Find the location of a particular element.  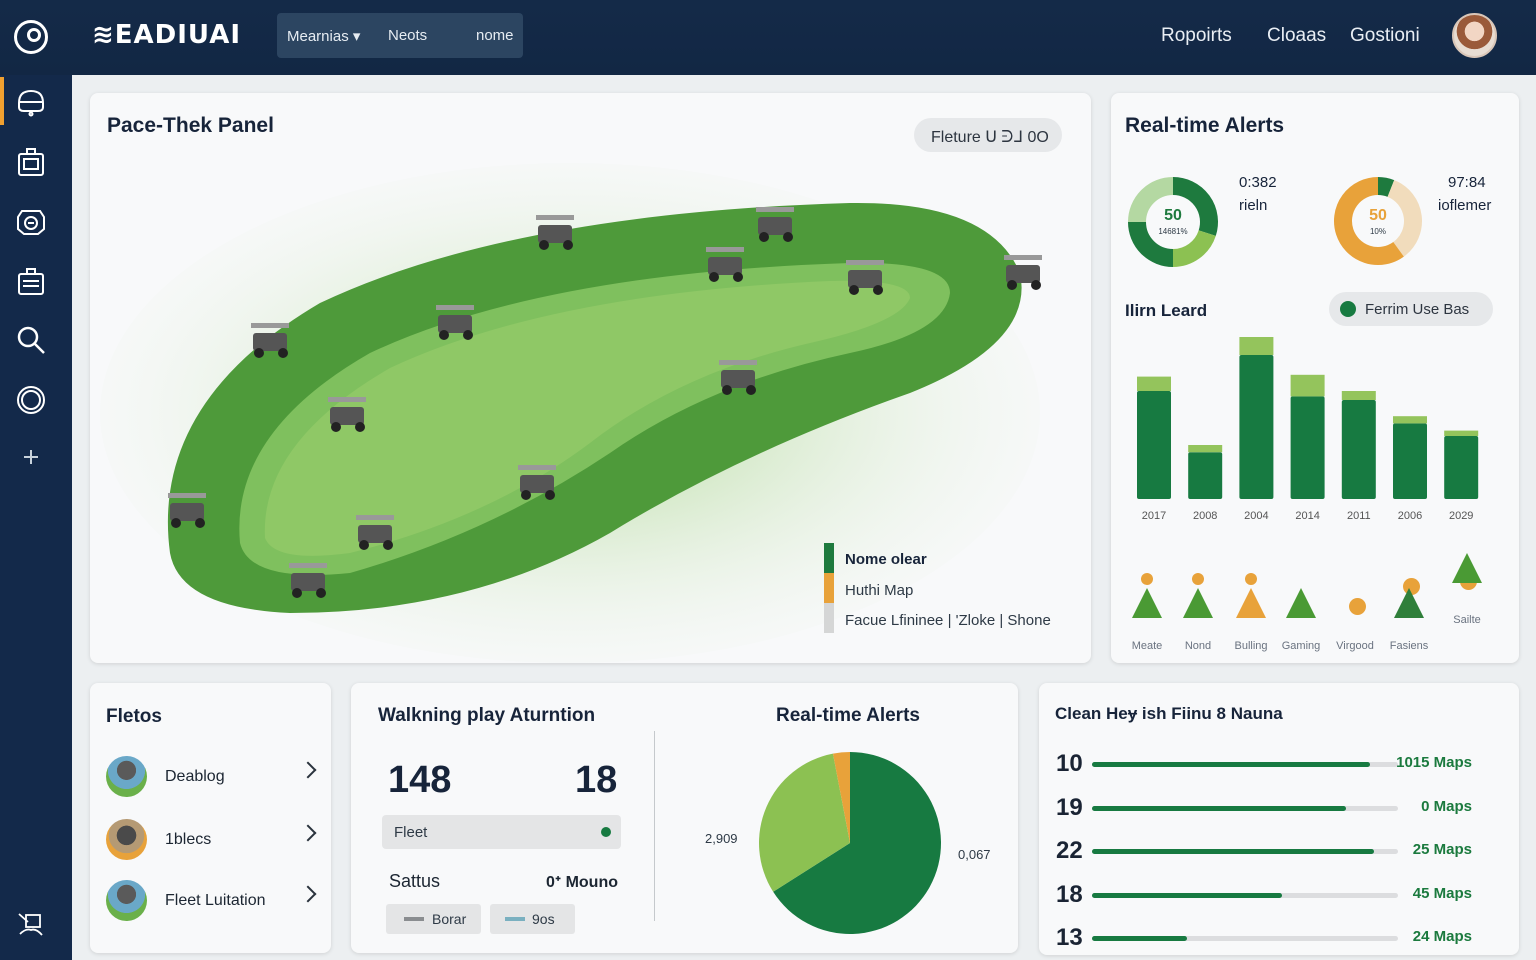

fleet-cart-avatar is located at coordinates (126, 839).